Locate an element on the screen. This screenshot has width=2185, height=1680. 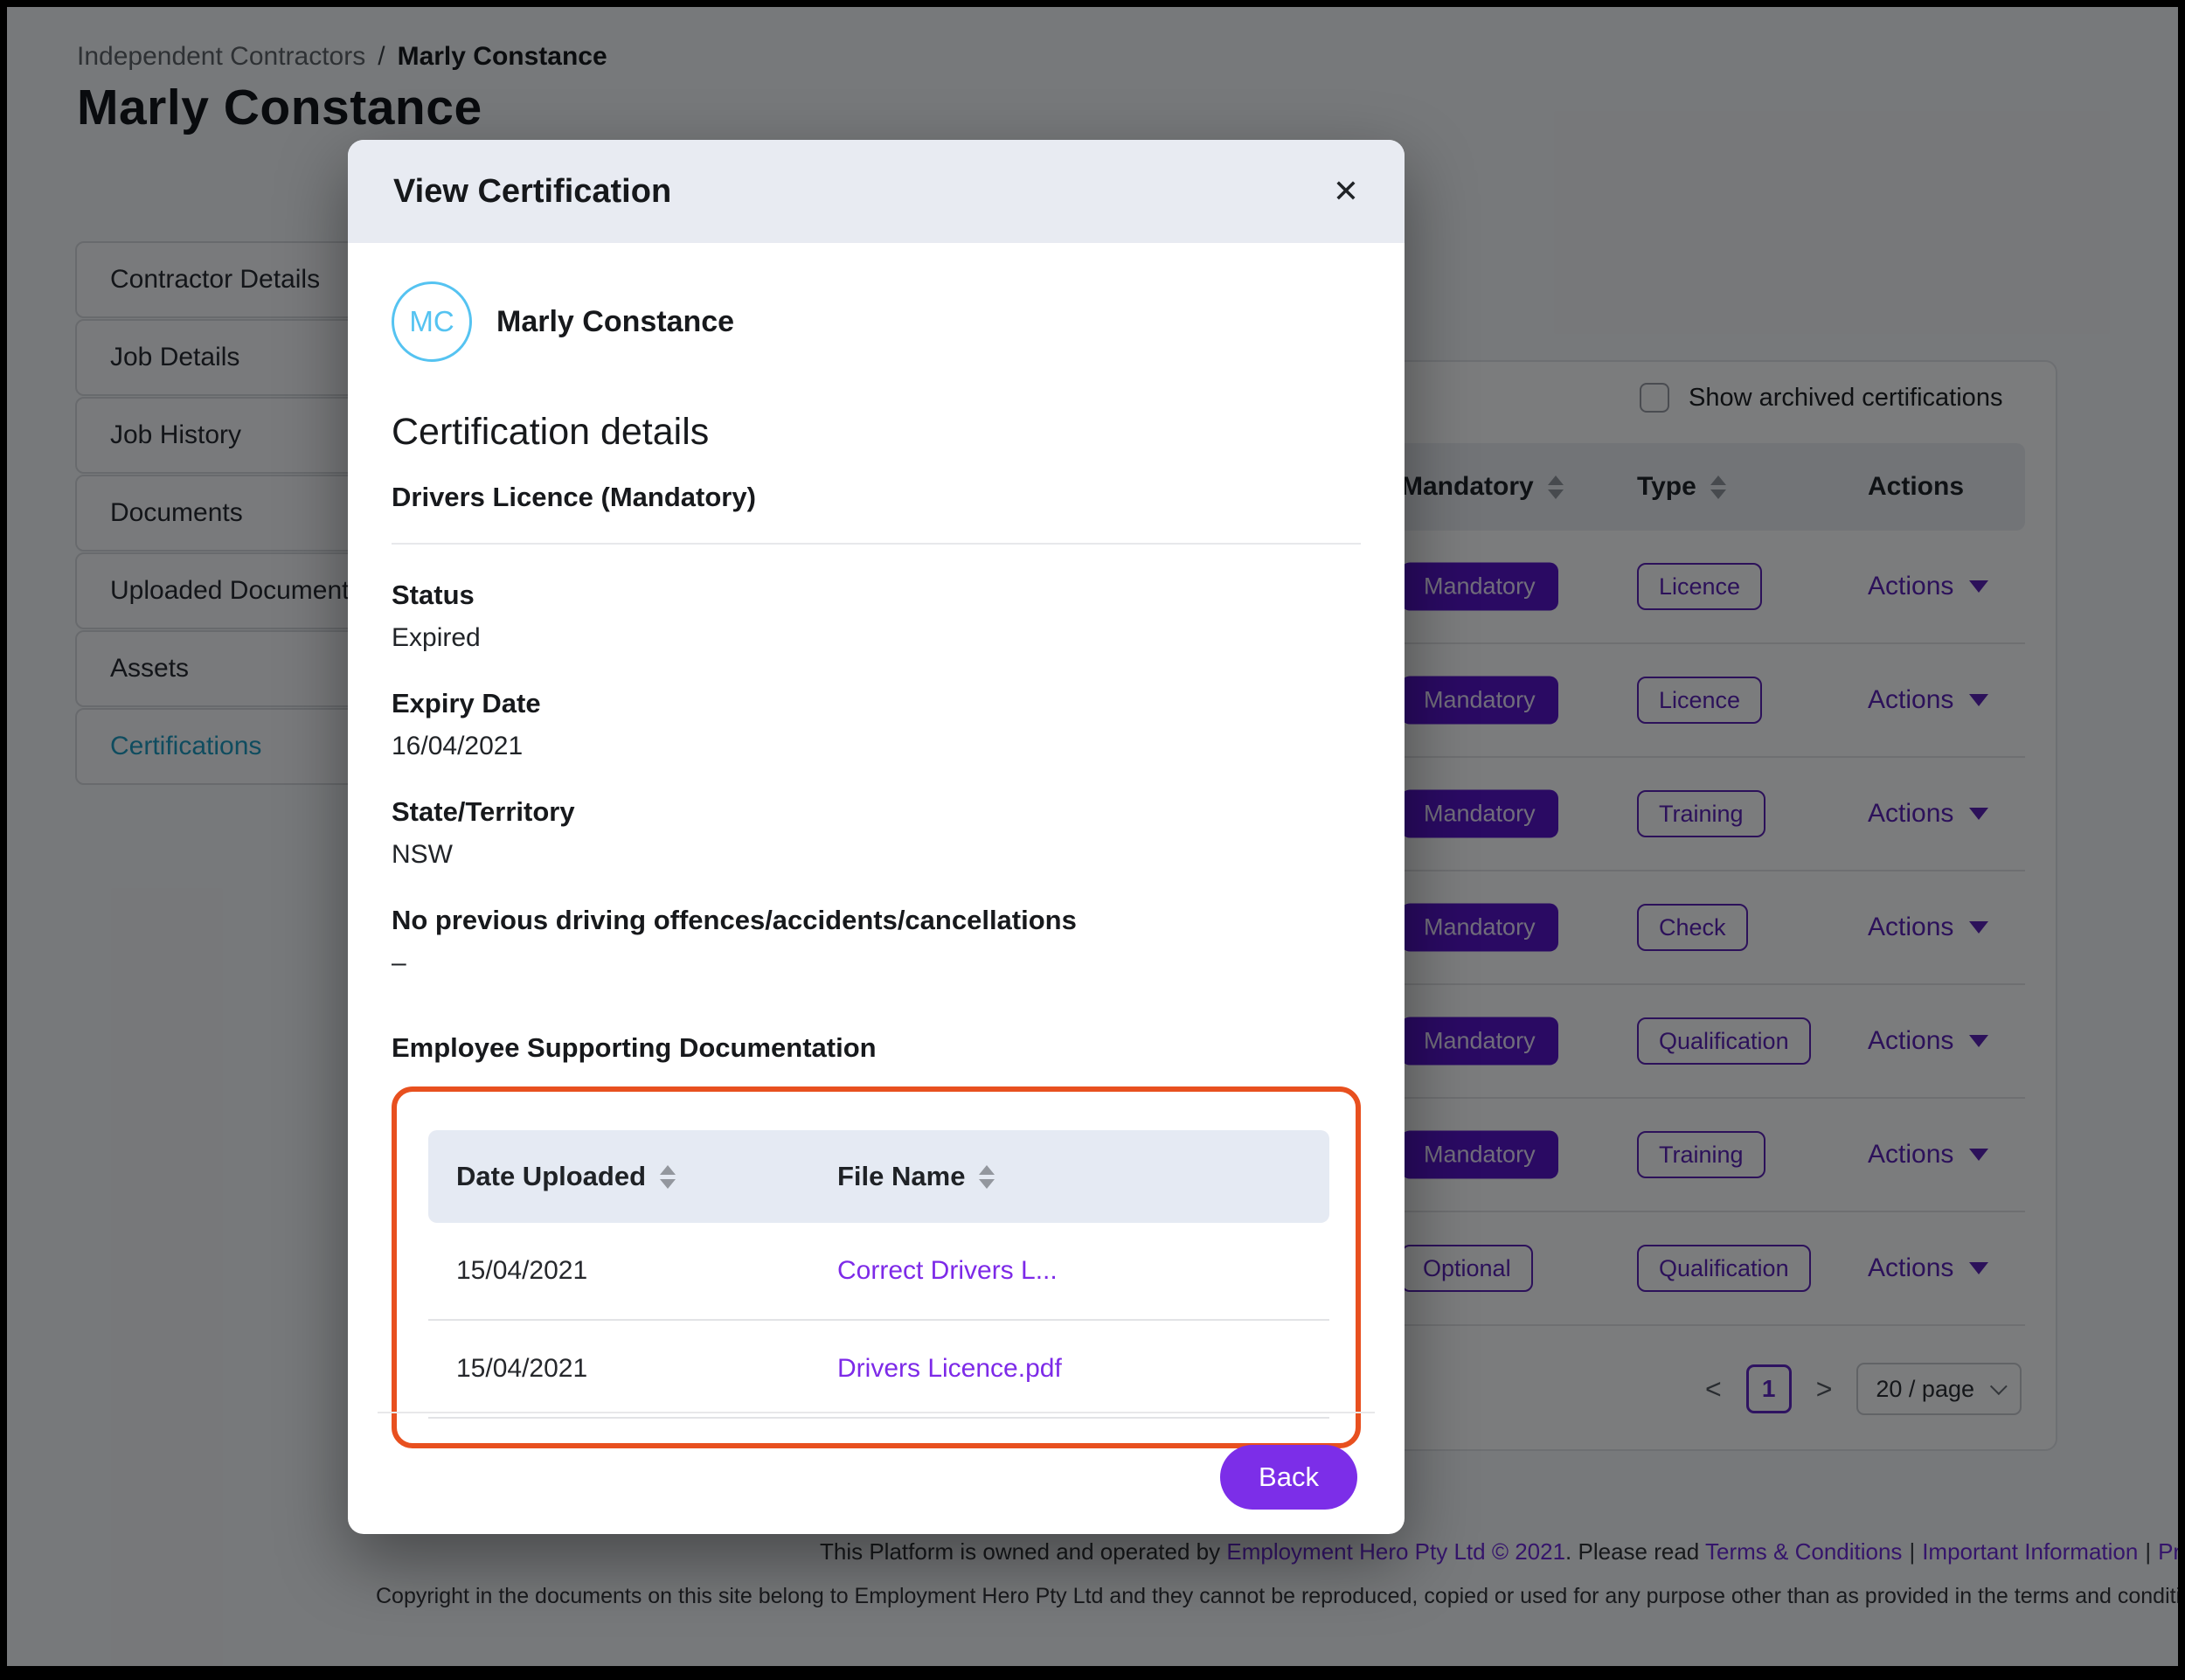
sort-file-name-icon is located at coordinates (987, 1176).